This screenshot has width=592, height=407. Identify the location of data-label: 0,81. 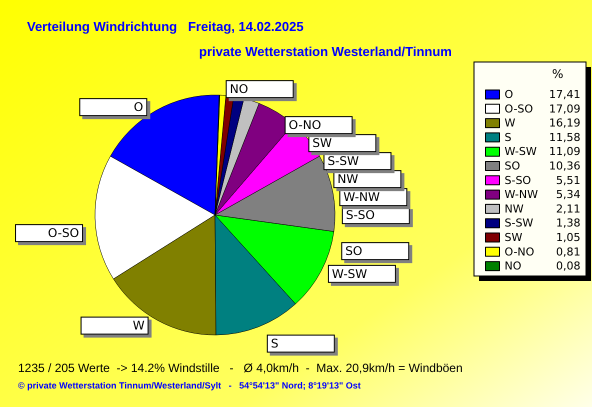
(568, 251).